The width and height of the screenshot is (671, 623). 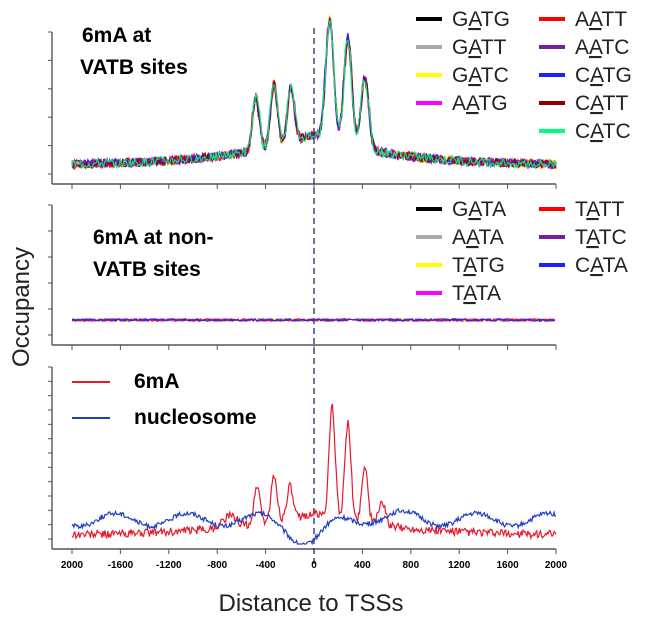 What do you see at coordinates (601, 237) in the screenshot?
I see `legend-label-TATC: TATC` at bounding box center [601, 237].